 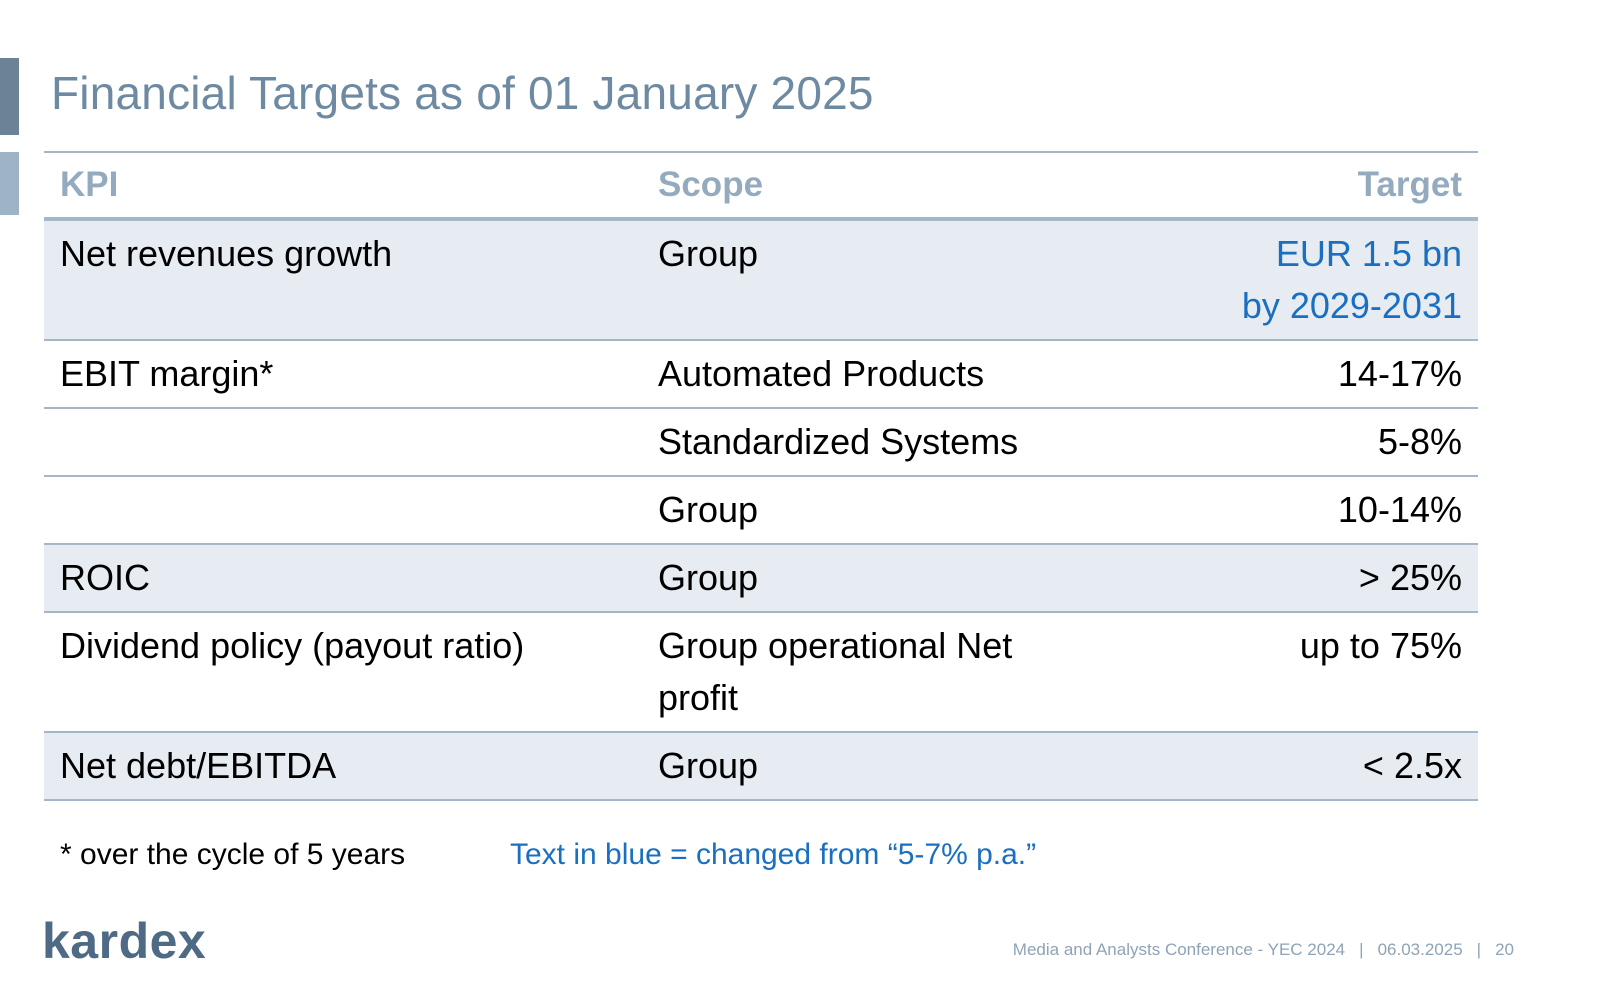 What do you see at coordinates (105, 577) in the screenshot?
I see `kpi-cell: ROIC` at bounding box center [105, 577].